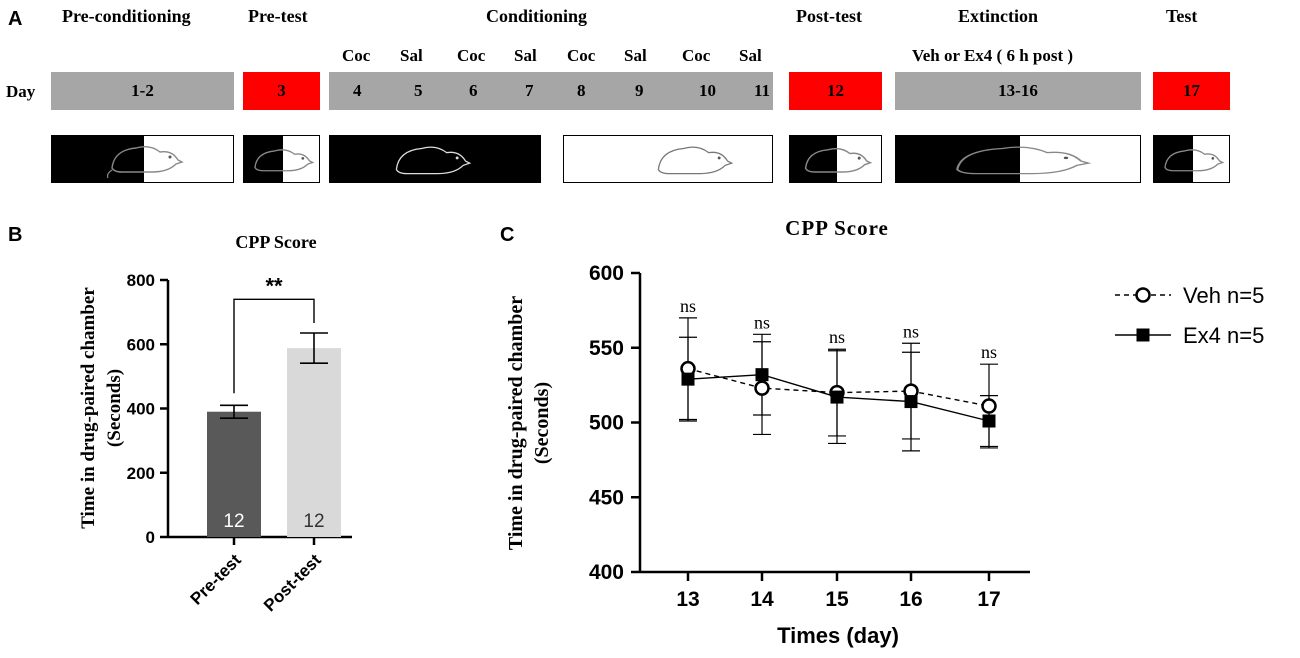 The height and width of the screenshot is (658, 1300). Describe the element at coordinates (838, 635) in the screenshot. I see `chart-c-xlabel: Times (day)` at that location.